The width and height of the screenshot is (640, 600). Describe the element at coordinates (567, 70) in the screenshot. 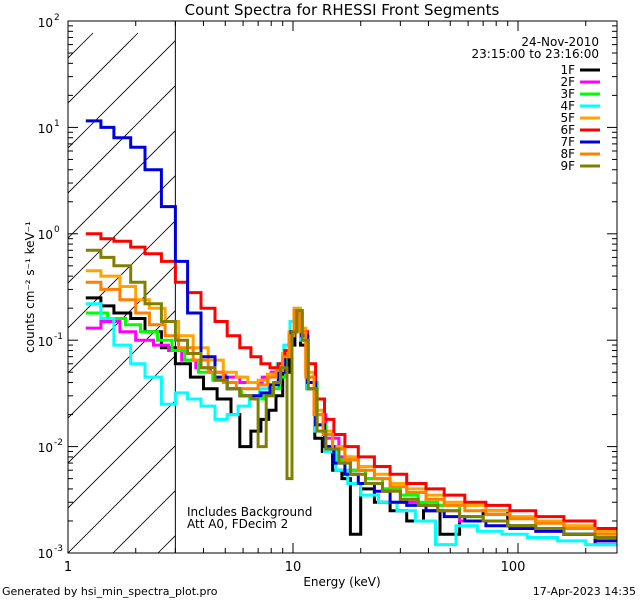

I see `legend-label: 1F` at that location.